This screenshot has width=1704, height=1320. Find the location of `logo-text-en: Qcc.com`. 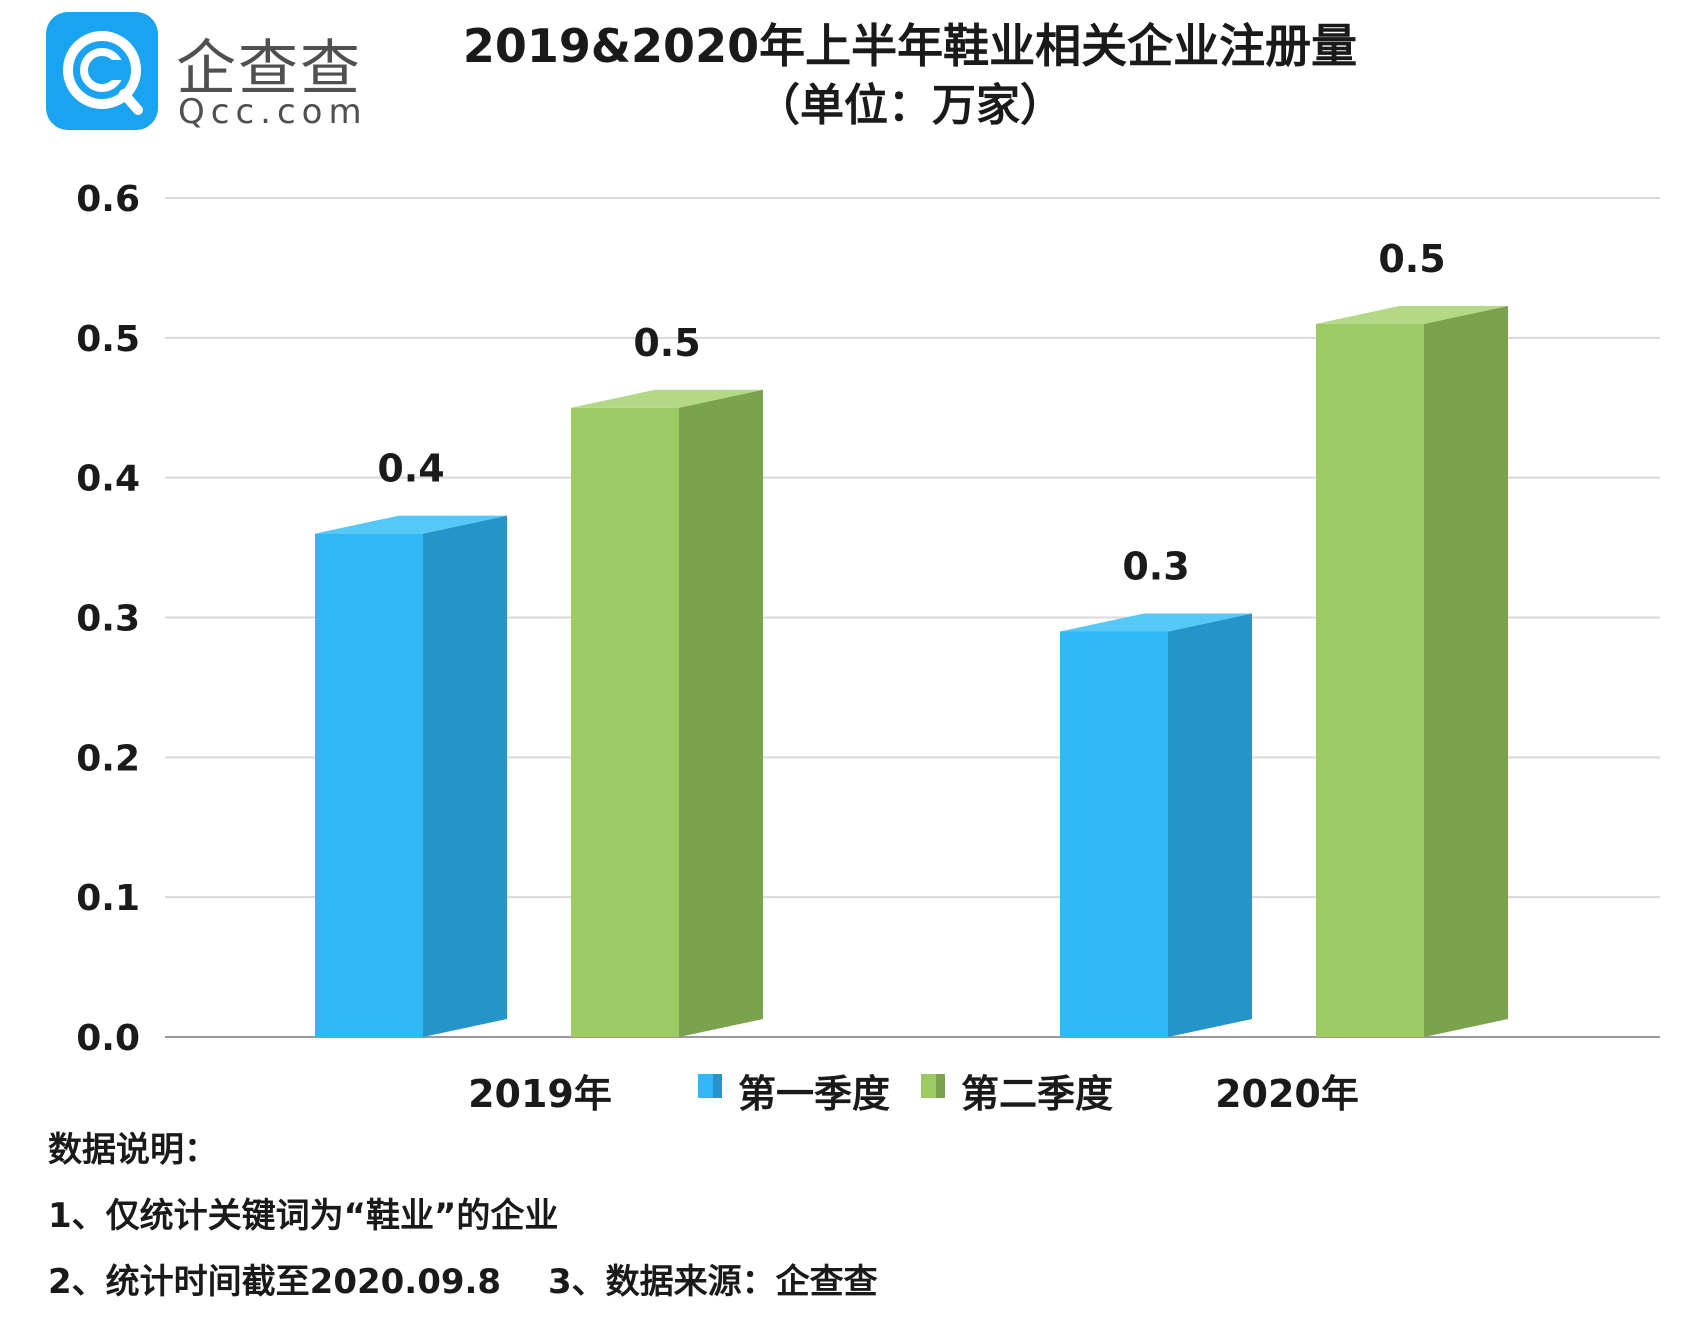

logo-text-en: Qcc.com is located at coordinates (273, 112).